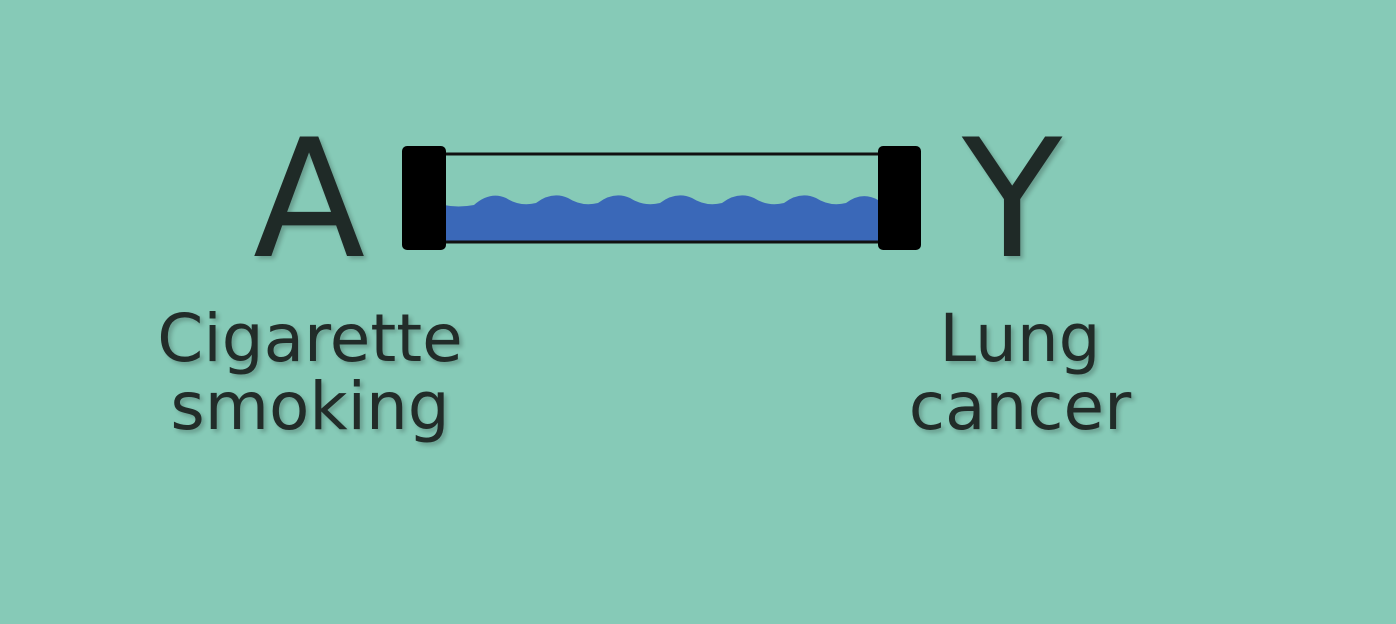 This screenshot has height=624, width=1396. I want to click on pipe-water, so click(663, 218).